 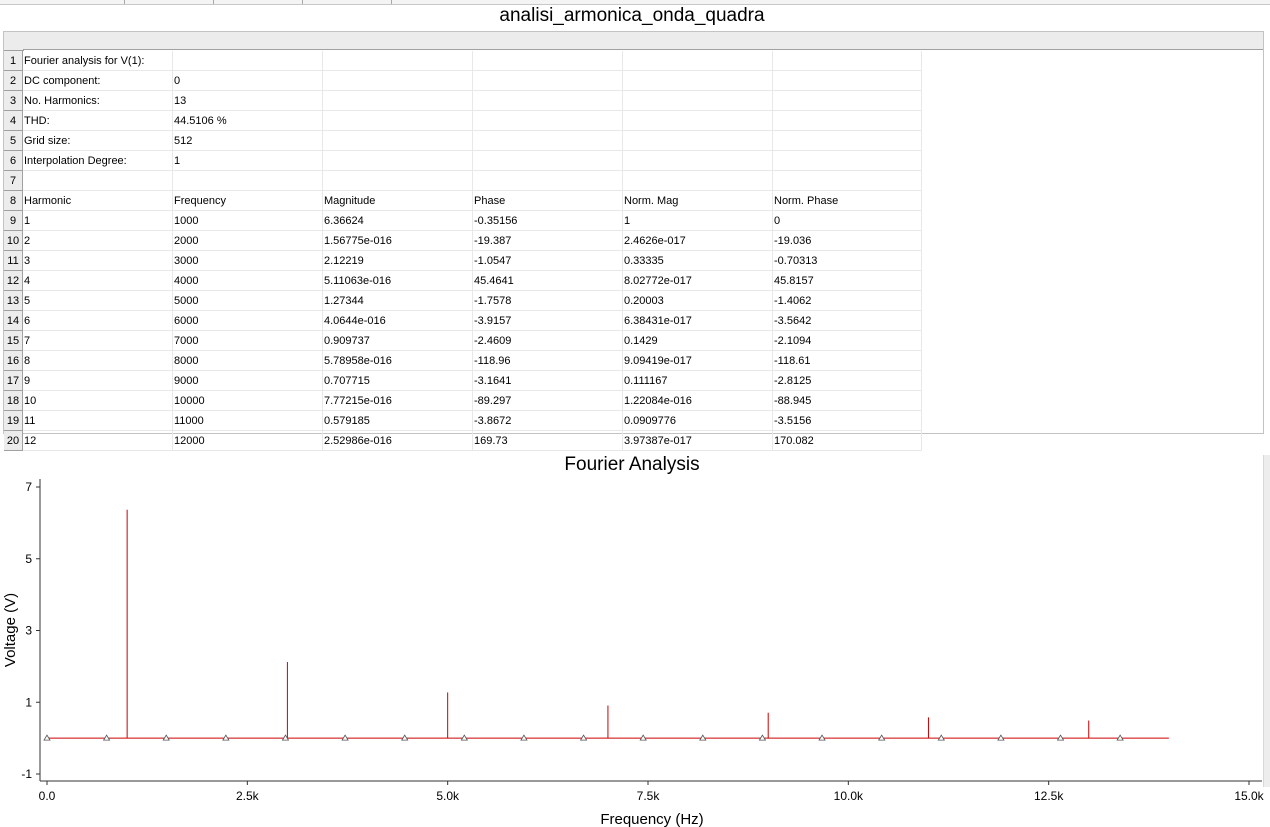 I want to click on table-cell: 10, so click(x=98, y=401).